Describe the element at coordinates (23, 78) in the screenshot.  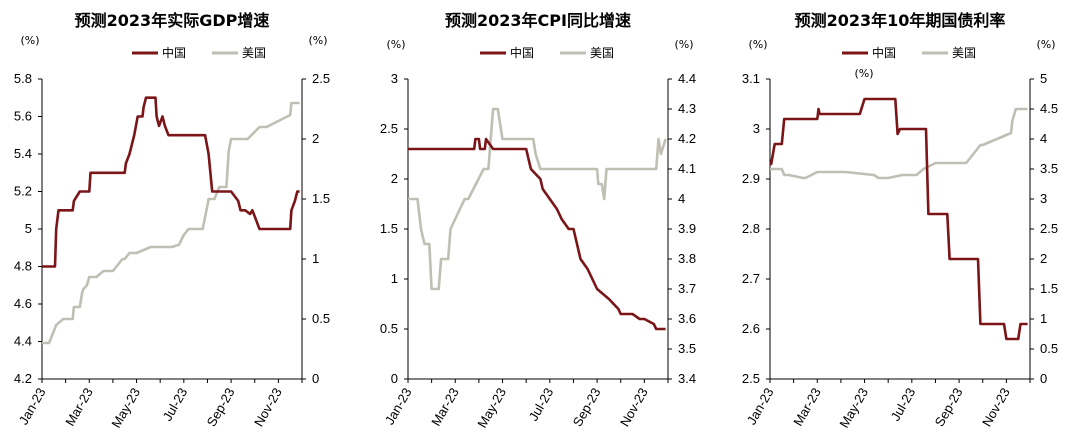
I see `left-tick-label: 5.8` at that location.